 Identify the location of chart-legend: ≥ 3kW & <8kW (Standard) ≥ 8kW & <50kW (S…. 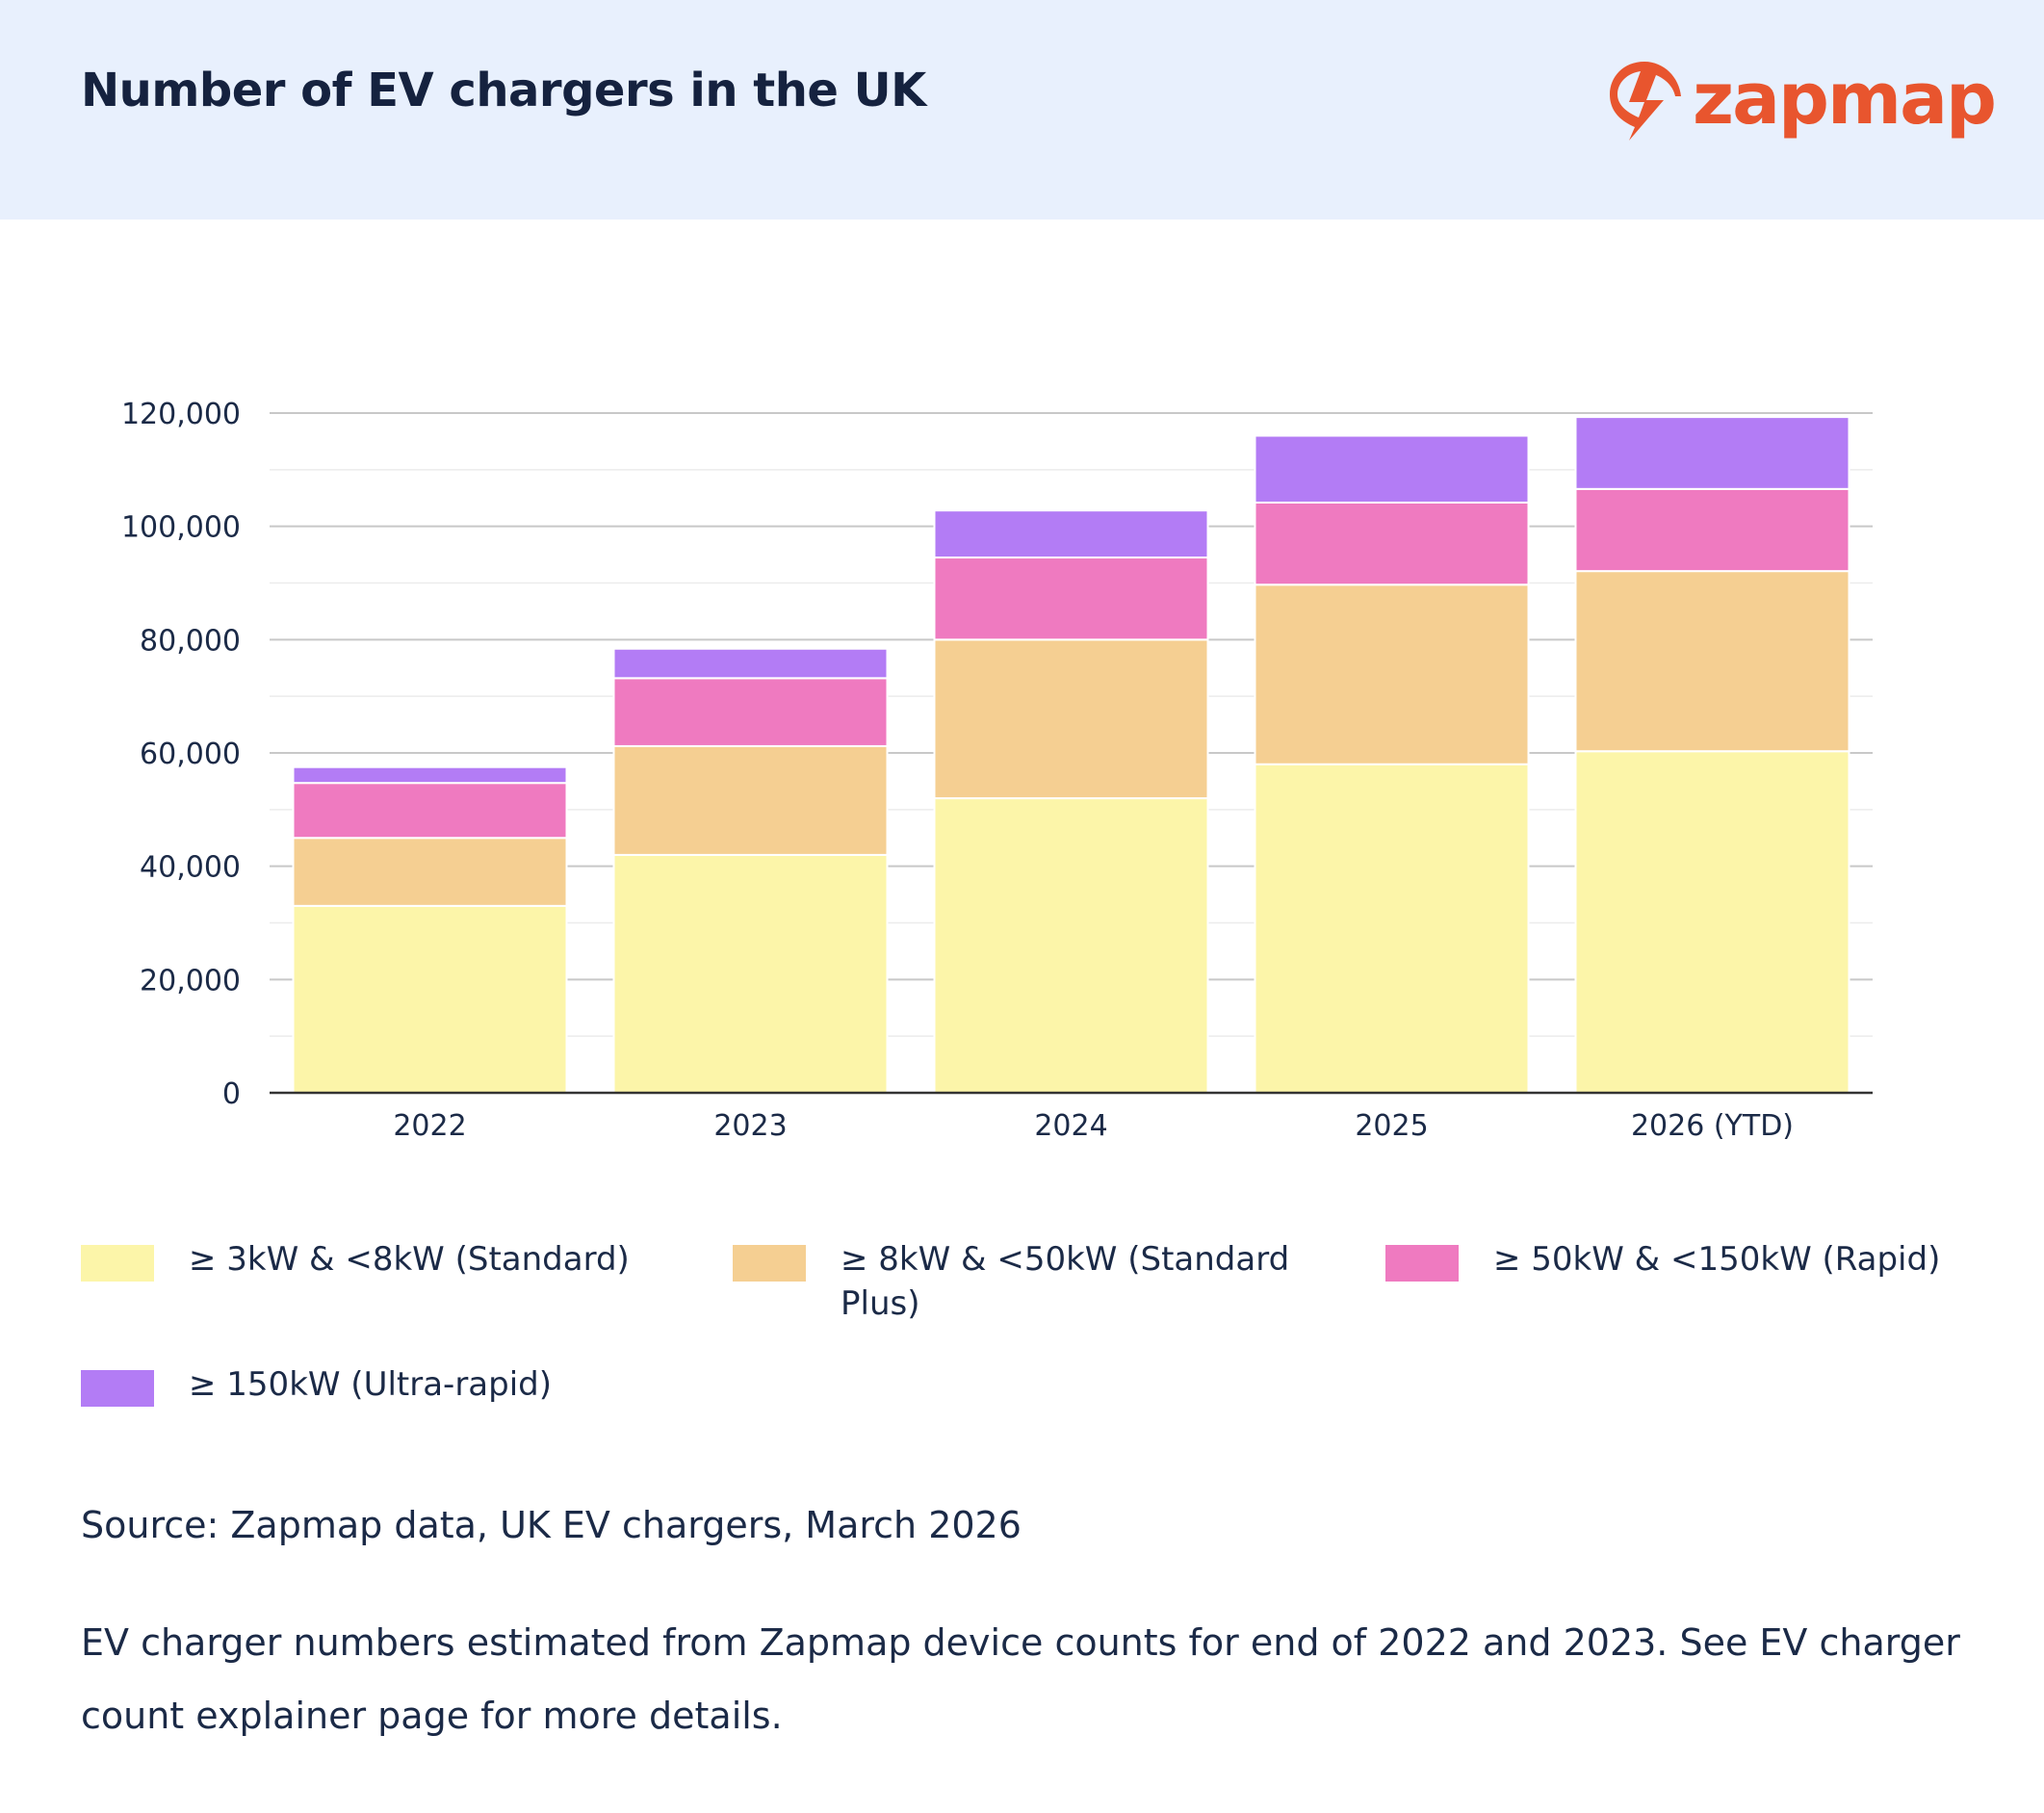
(1024, 1333).